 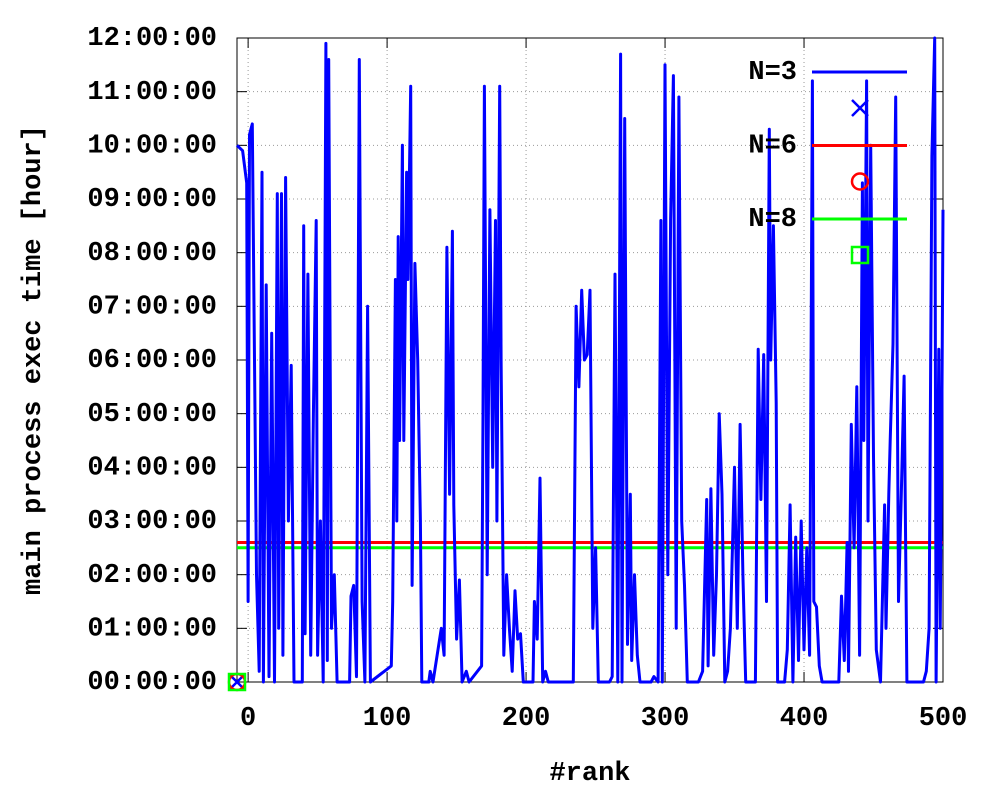 What do you see at coordinates (772, 147) in the screenshot?
I see `legend-label: N=6` at bounding box center [772, 147].